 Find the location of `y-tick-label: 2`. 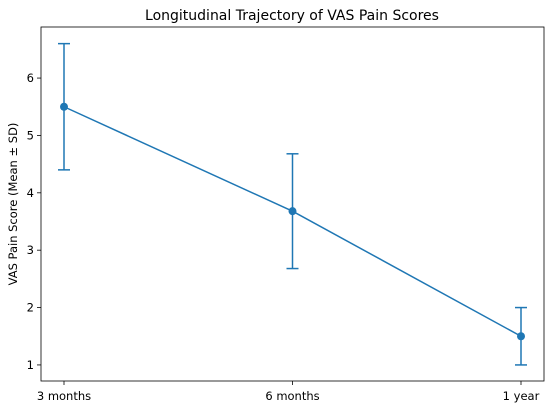

y-tick-label: 2 is located at coordinates (30, 308).